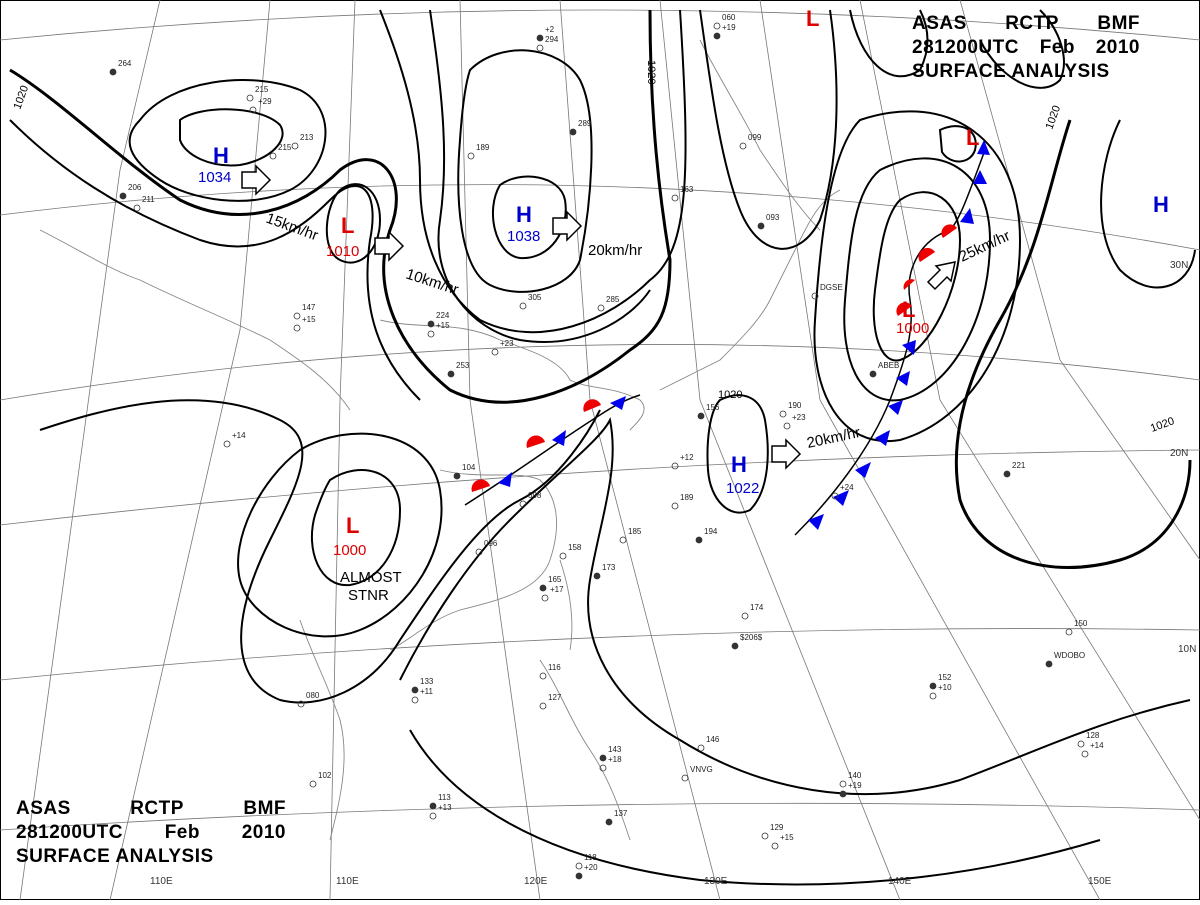  I want to click on station-obs-value: 093, so click(773, 217).